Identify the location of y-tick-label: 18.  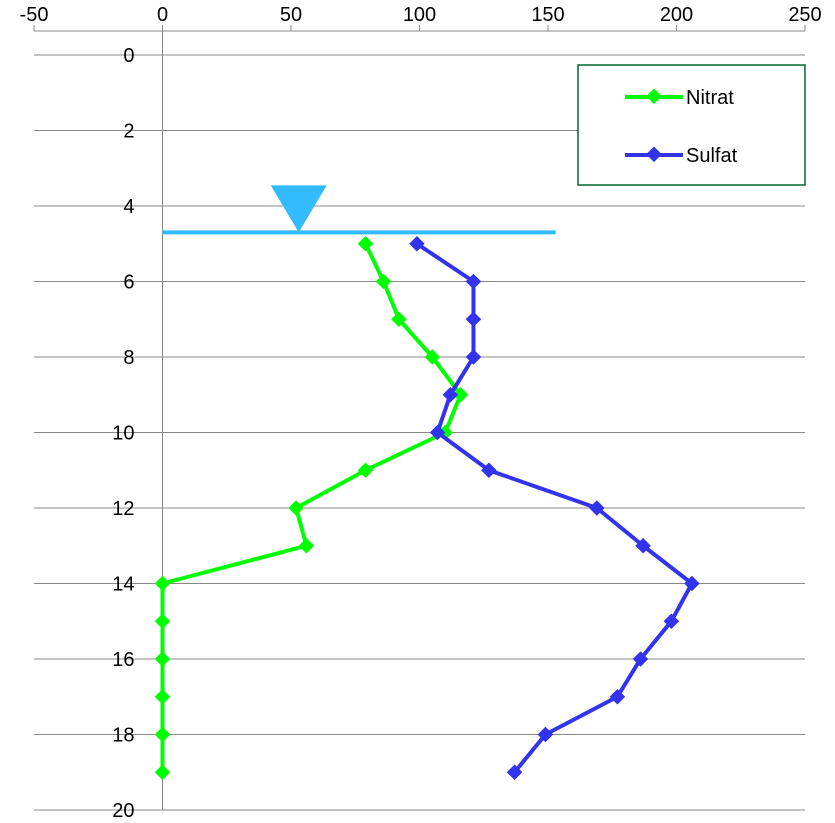
(123, 736).